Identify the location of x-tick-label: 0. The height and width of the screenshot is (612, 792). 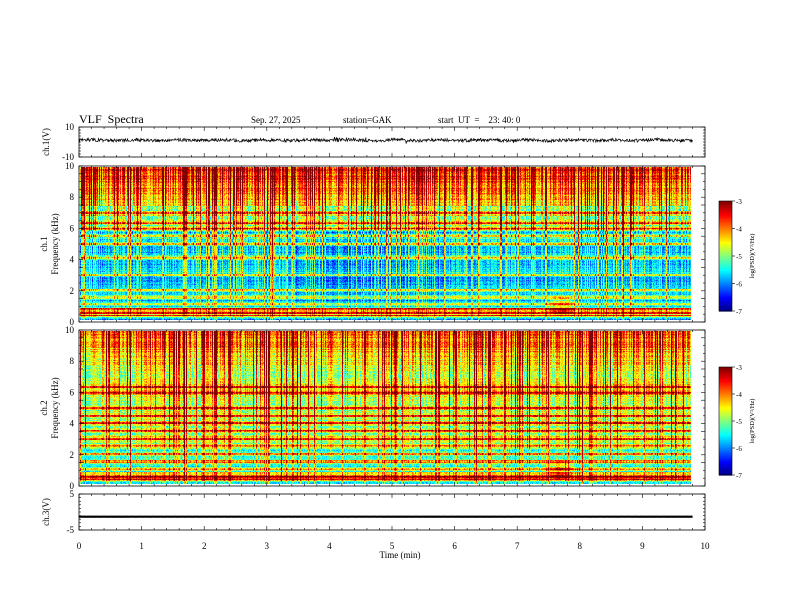
(79, 546).